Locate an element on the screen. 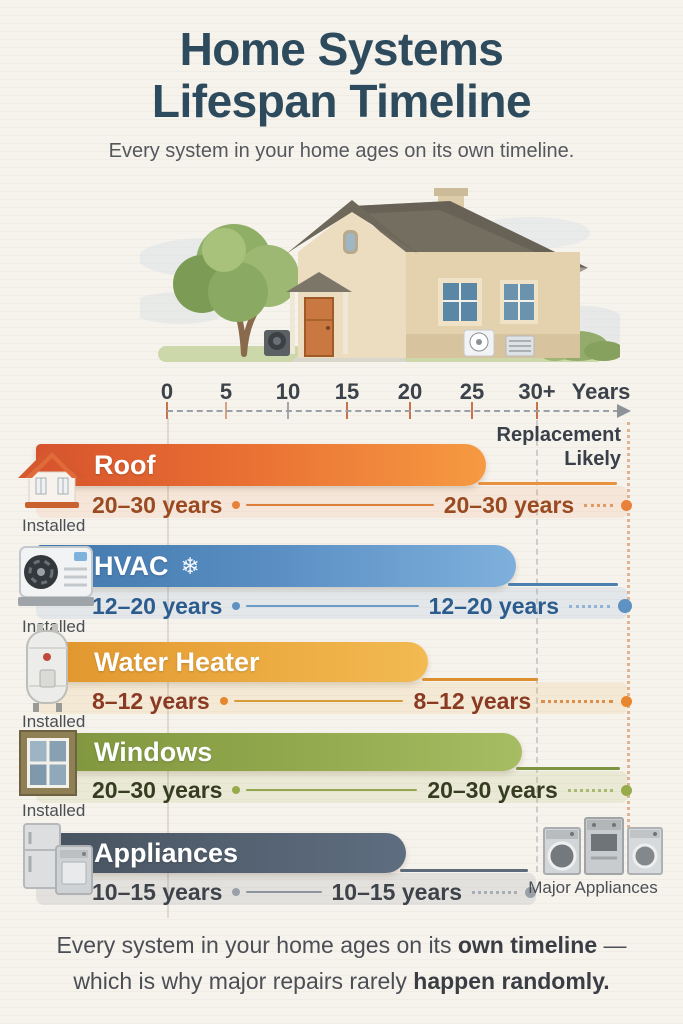  axis-tick-20: 20 is located at coordinates (410, 391).